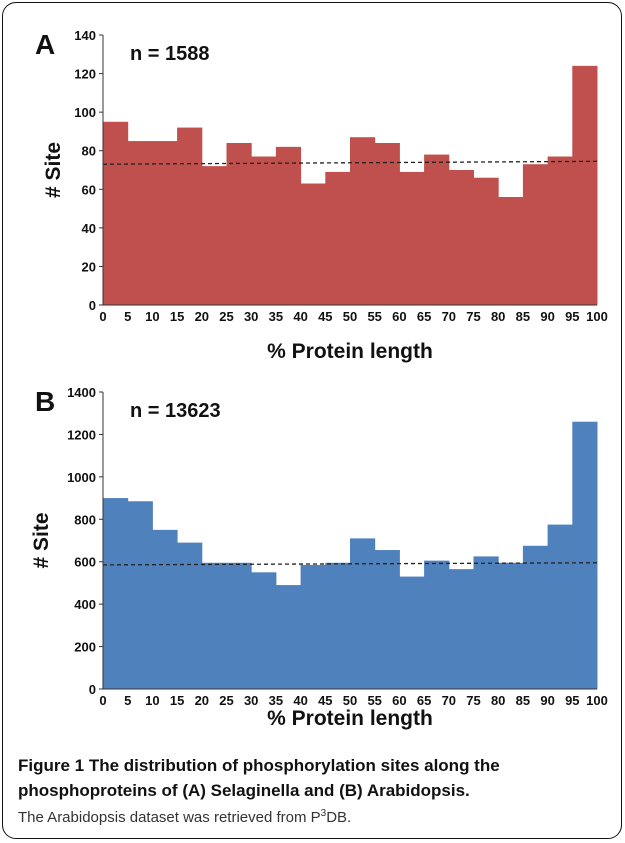 Image resolution: width=625 pixels, height=843 pixels. I want to click on panel-a-x-tick-label: 40, so click(300, 316).